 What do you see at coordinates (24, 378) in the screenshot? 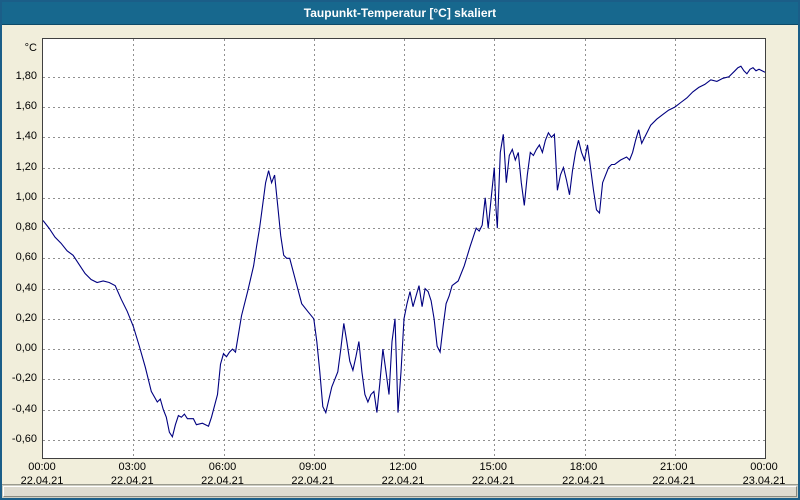
I see `y-tick-label: -0,20` at bounding box center [24, 378].